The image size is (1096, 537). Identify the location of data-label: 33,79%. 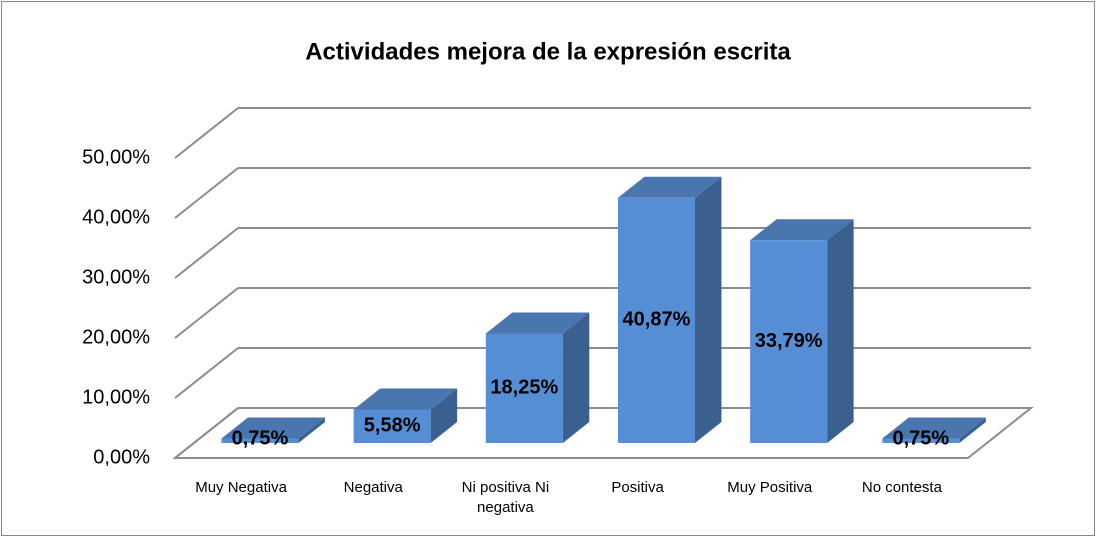
(789, 341).